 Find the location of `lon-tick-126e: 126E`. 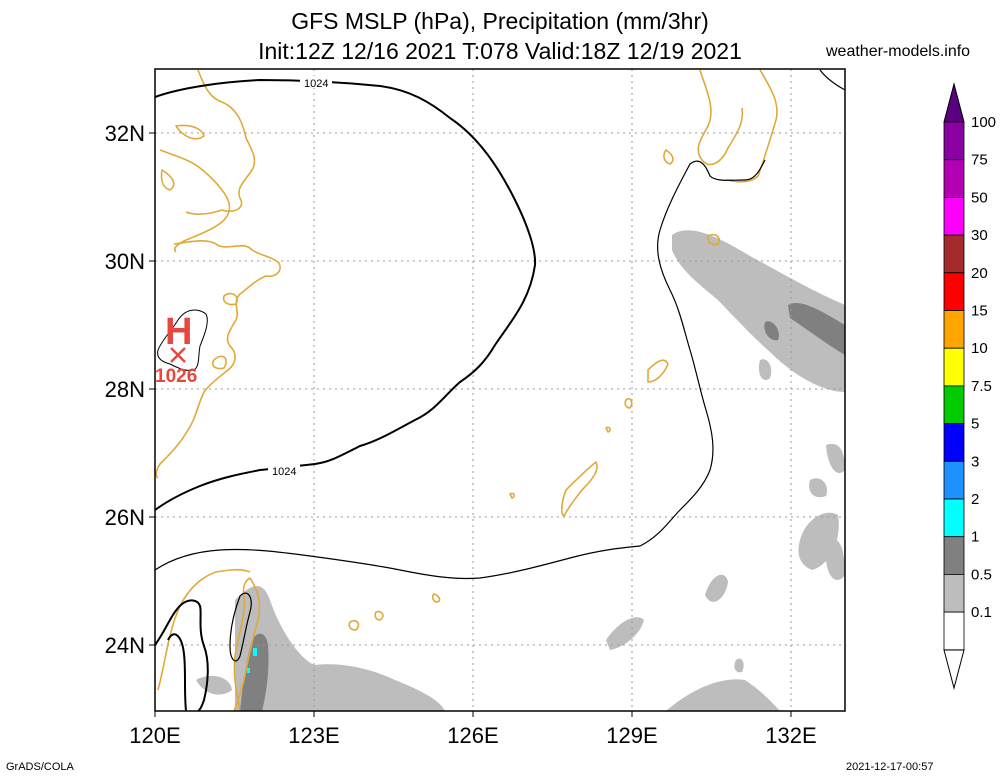

lon-tick-126e: 126E is located at coordinates (472, 735).